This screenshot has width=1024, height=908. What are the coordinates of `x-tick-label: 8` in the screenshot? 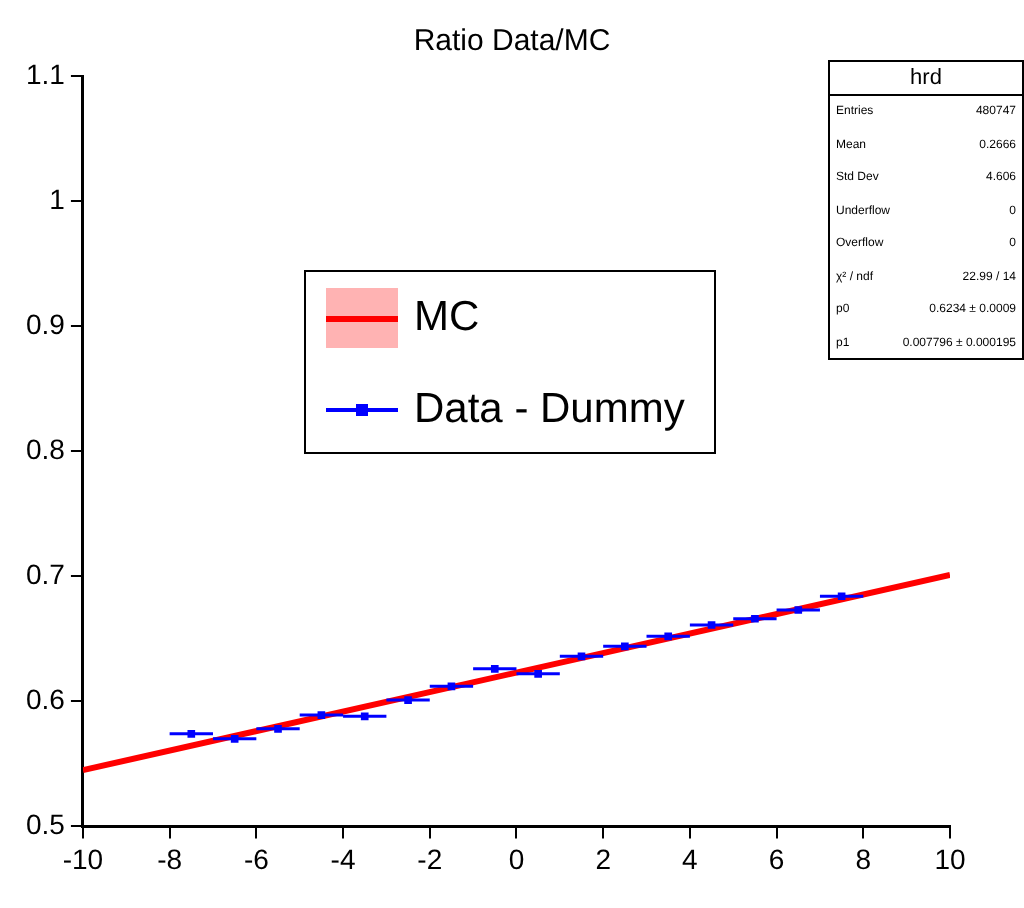 It's located at (863, 858).